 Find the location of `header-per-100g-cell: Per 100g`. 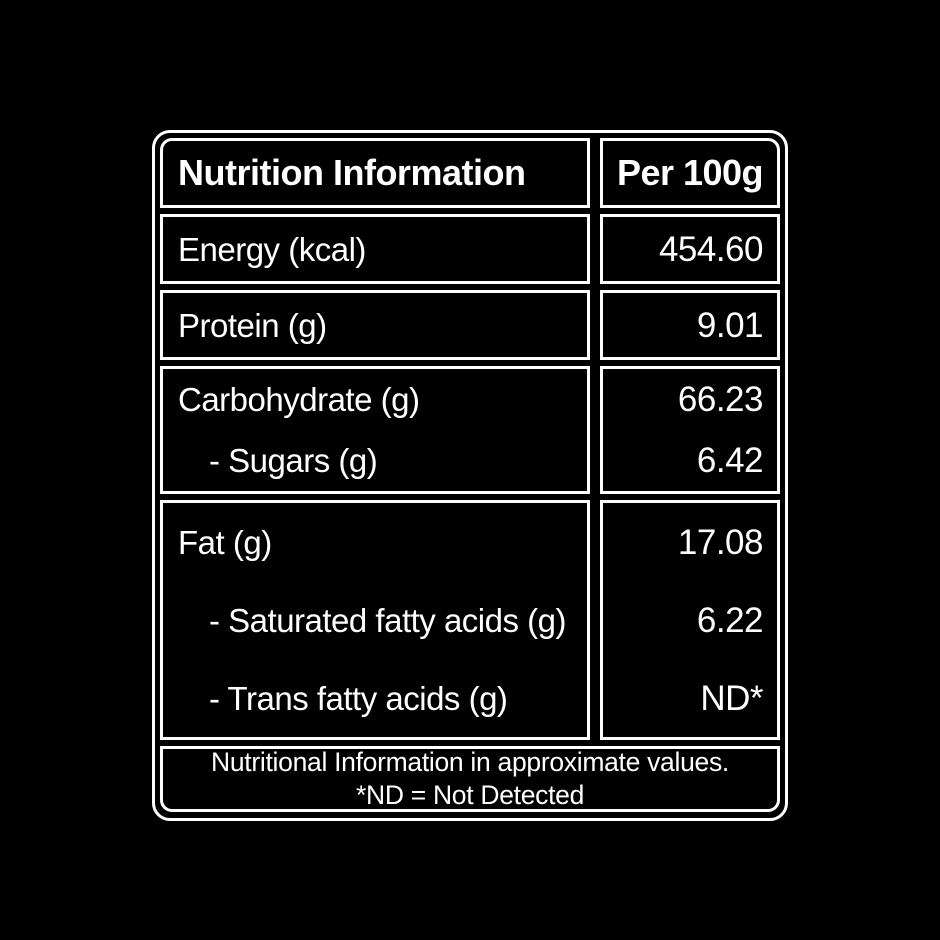

header-per-100g-cell: Per 100g is located at coordinates (690, 173).